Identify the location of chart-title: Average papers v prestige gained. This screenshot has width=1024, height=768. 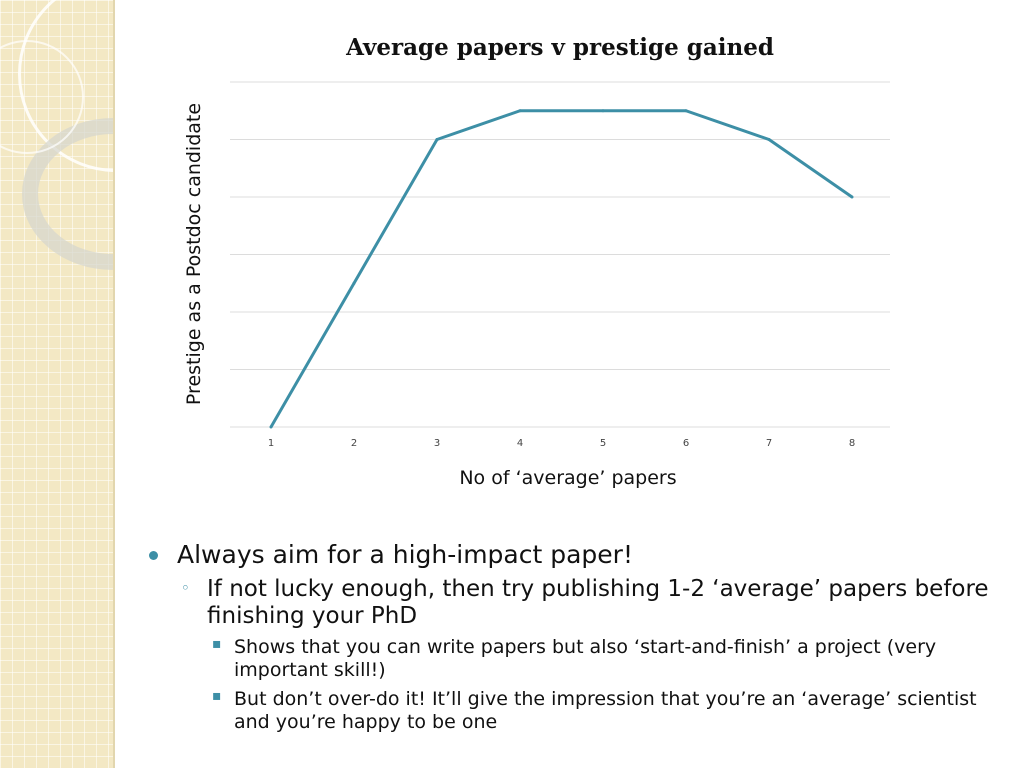
(560, 47).